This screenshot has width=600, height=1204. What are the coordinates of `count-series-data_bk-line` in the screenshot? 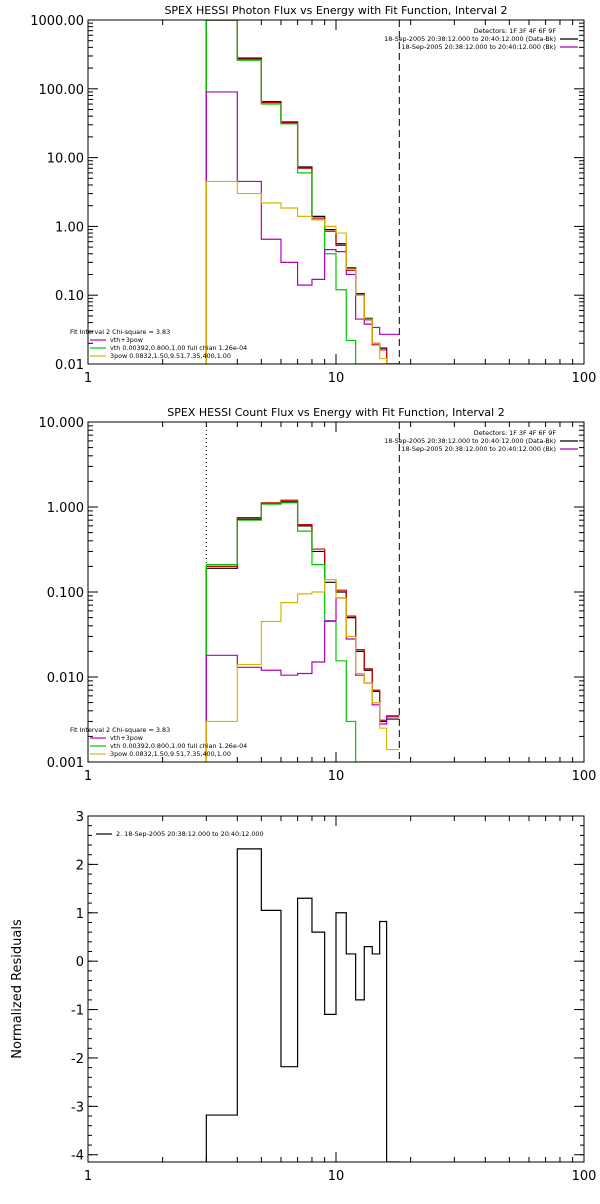 It's located at (302, 630).